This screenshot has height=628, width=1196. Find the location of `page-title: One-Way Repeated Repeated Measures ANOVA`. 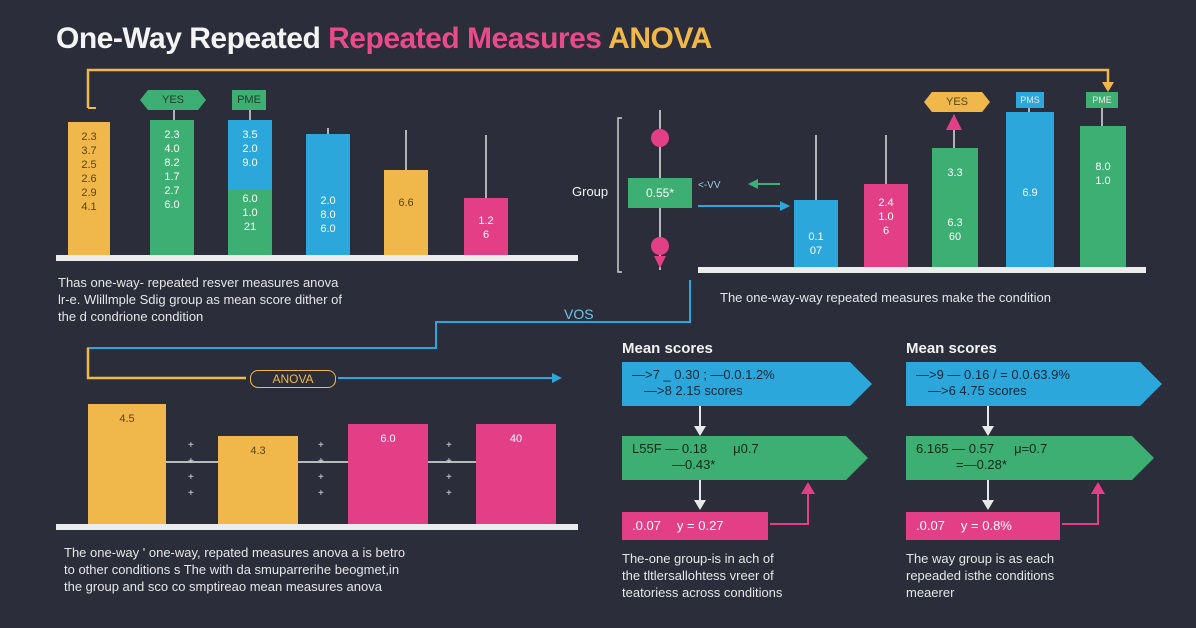

page-title: One-Way Repeated Repeated Measures ANOVA is located at coordinates (384, 39).